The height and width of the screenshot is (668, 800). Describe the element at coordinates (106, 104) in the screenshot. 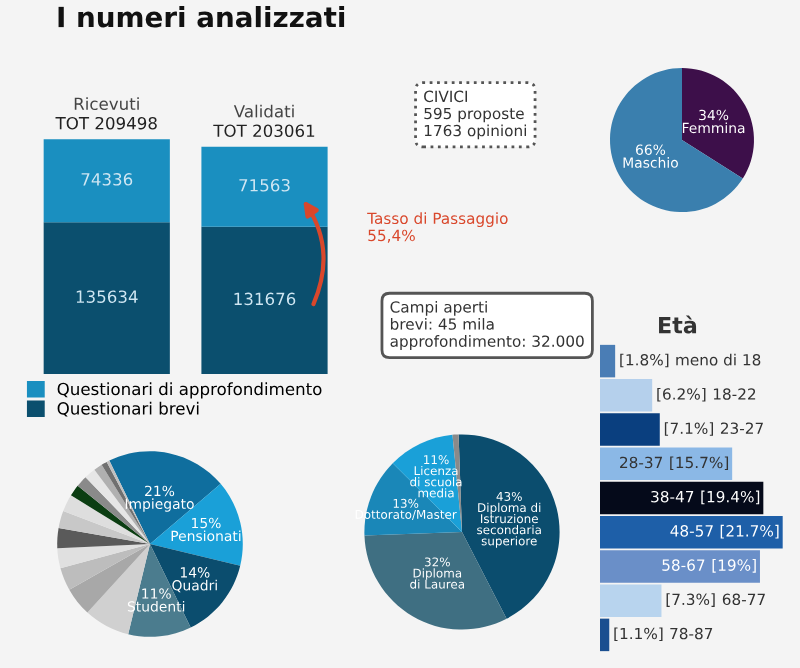

I see `x-tick-label: Ricevuti` at that location.